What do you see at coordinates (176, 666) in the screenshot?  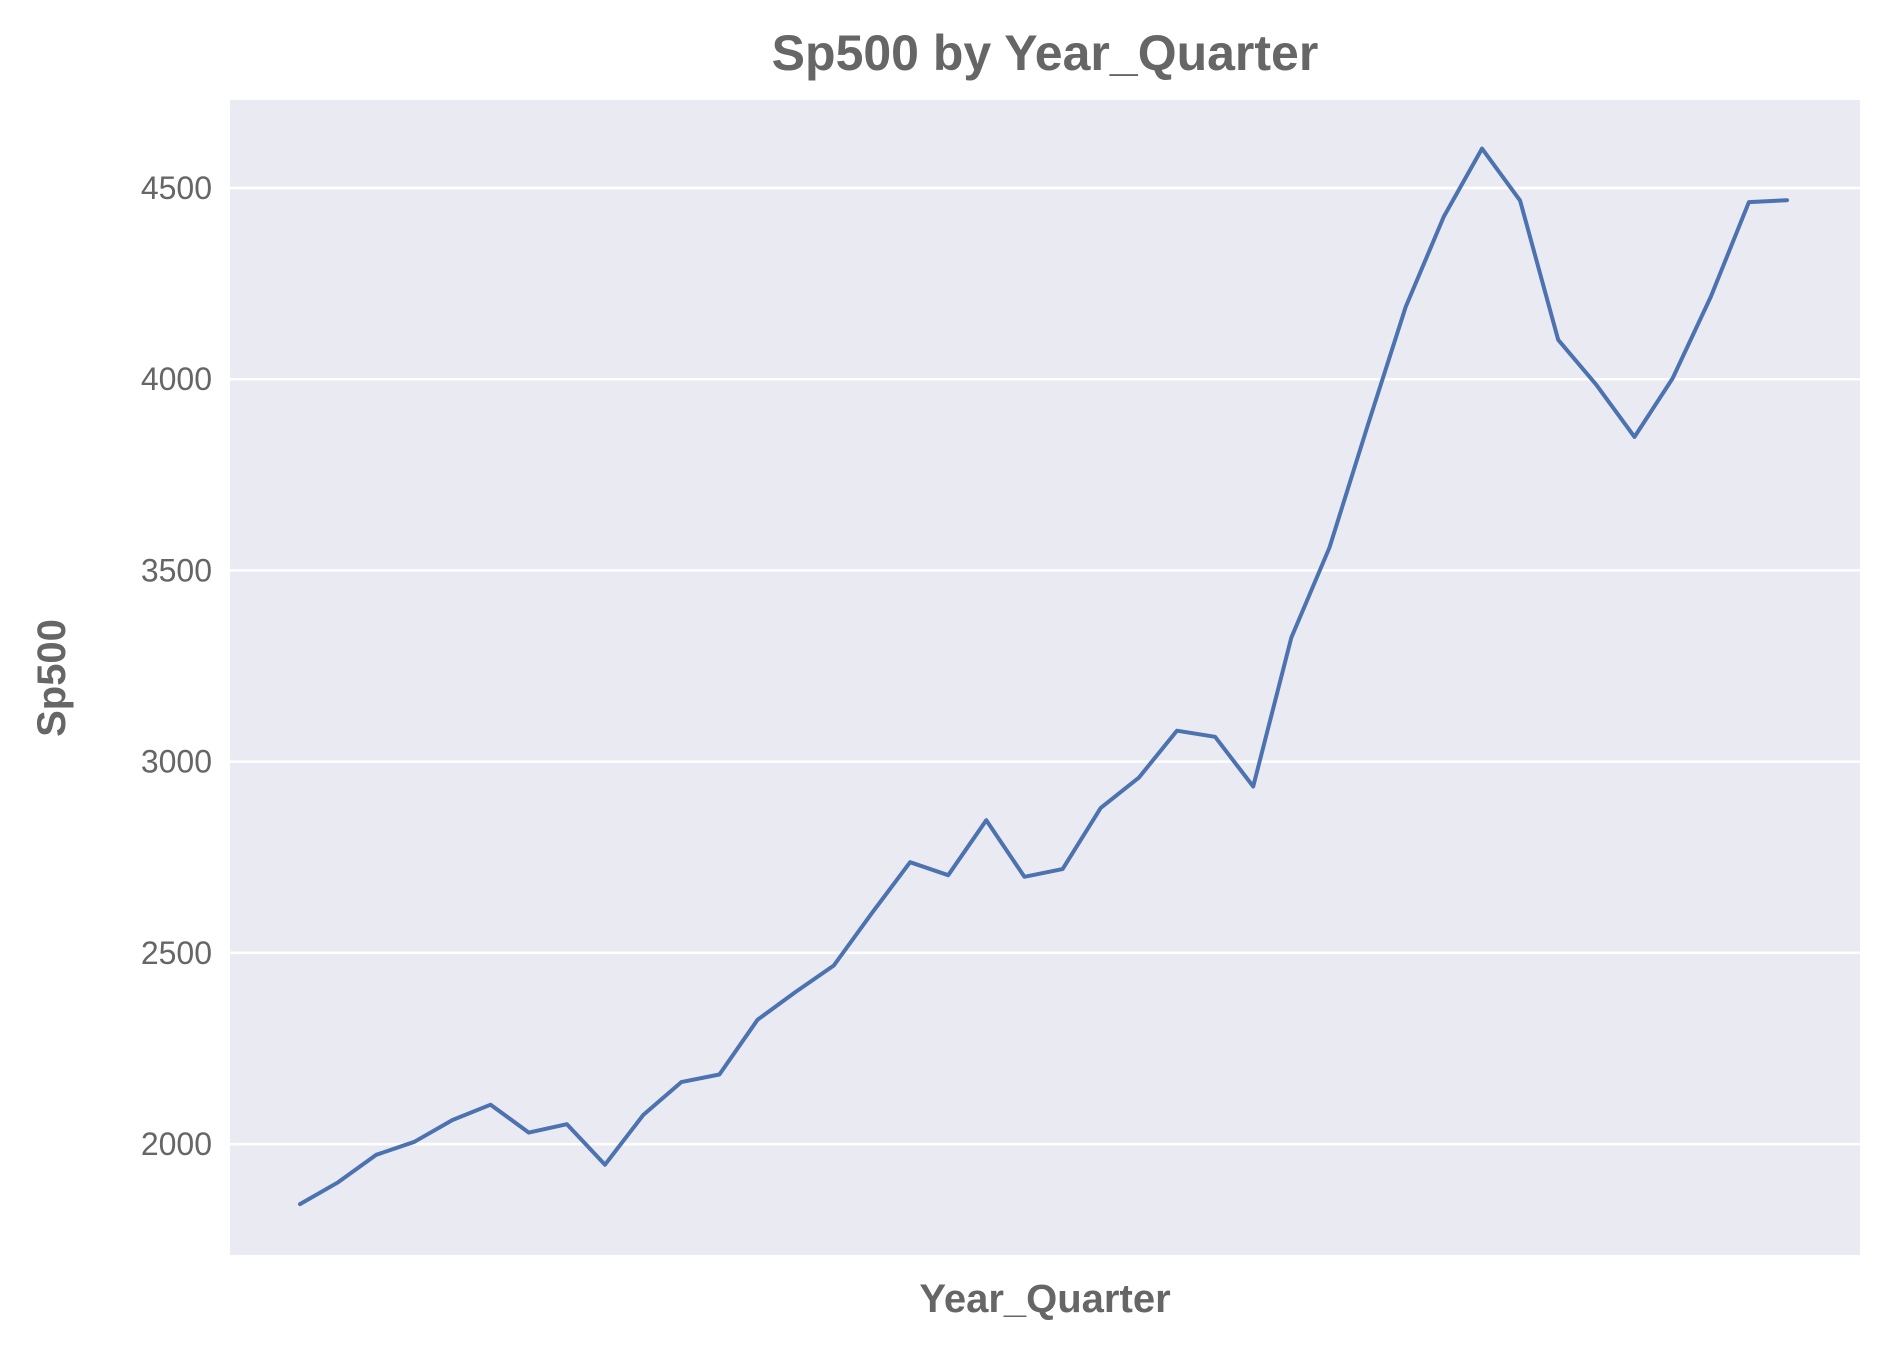 I see `y-tick-labels: 2000 2500 3000 3500 4000 4500` at bounding box center [176, 666].